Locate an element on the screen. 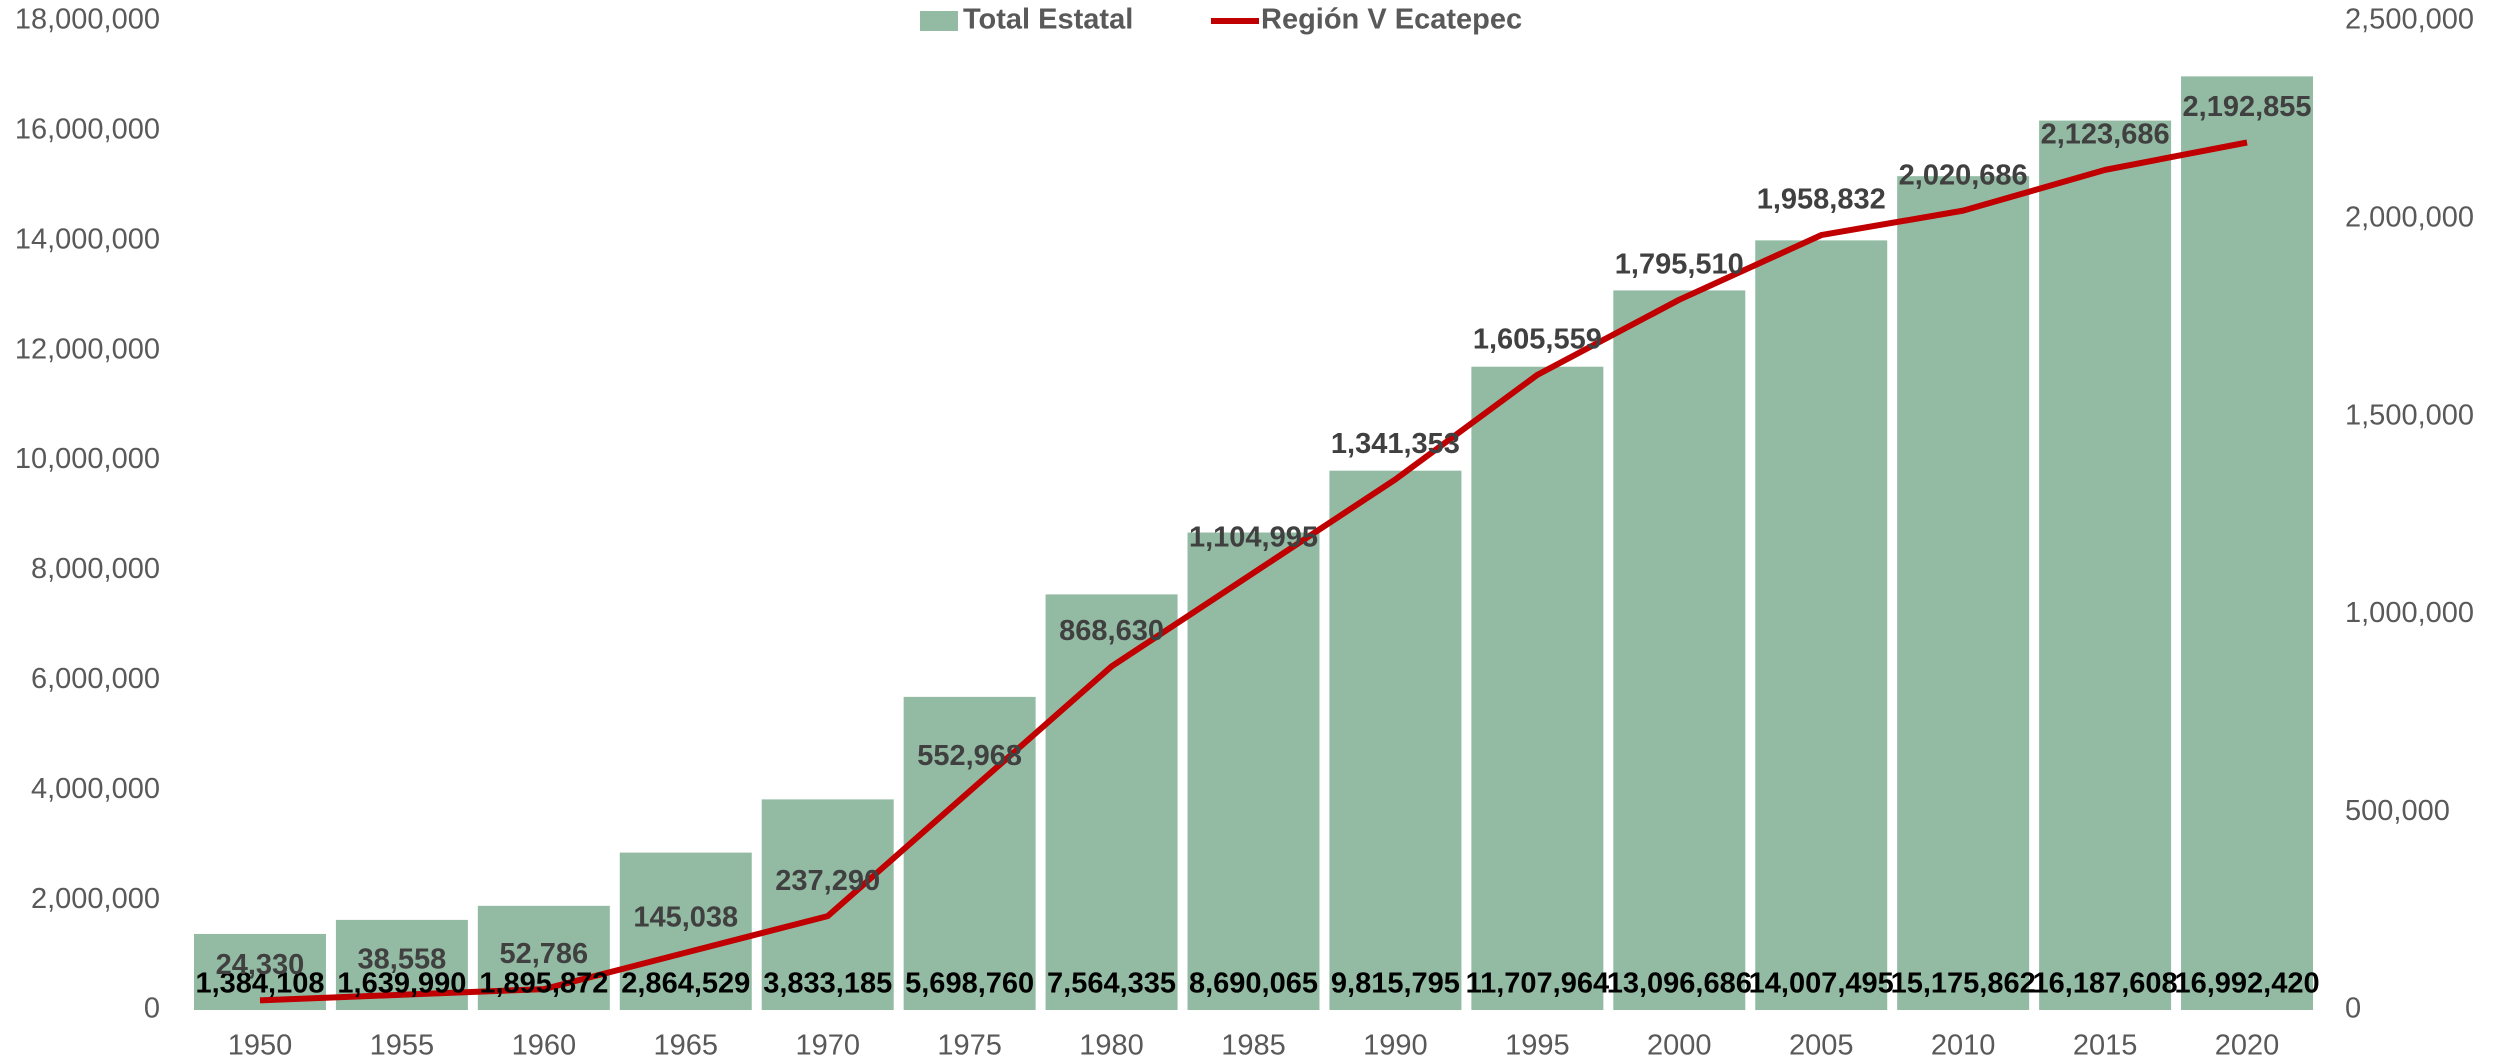 Image resolution: width=2515 pixels, height=1063 pixels. x-tick-label: 1980 is located at coordinates (1111, 1046).